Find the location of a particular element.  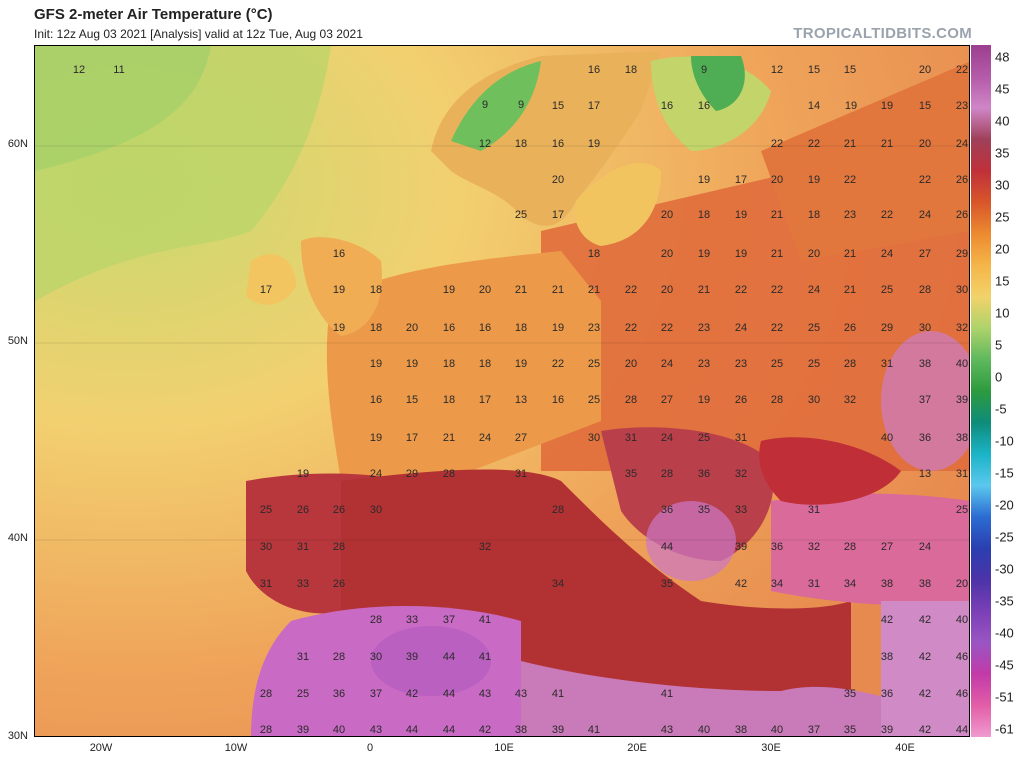

colorbar-tick-label: 48 is located at coordinates (1002, 57).